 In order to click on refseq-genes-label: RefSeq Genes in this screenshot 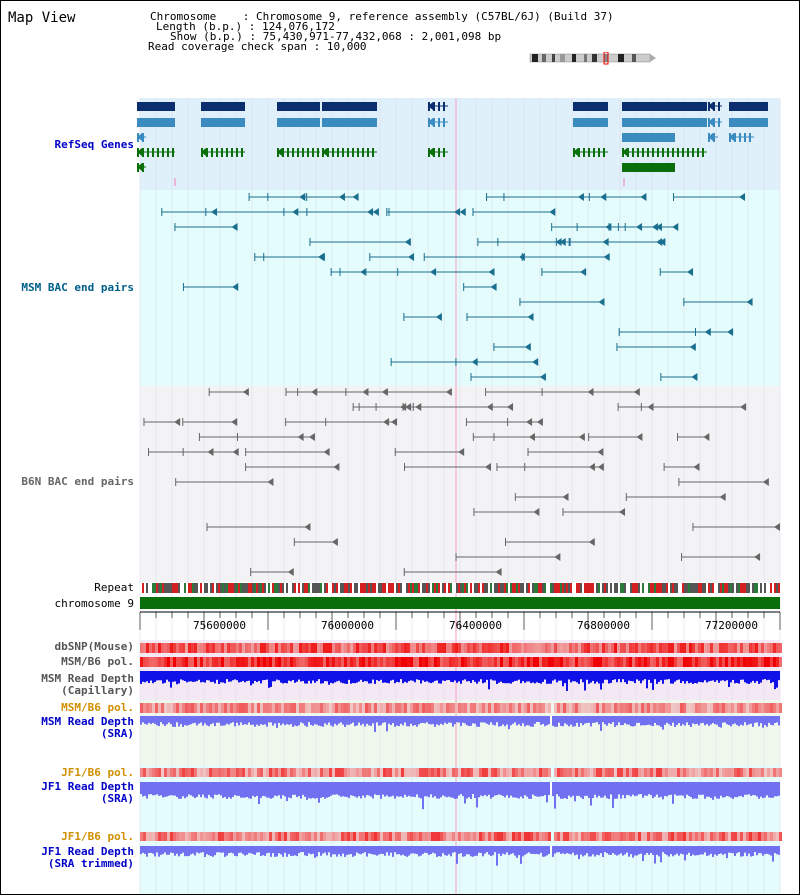, I will do `click(94, 144)`.